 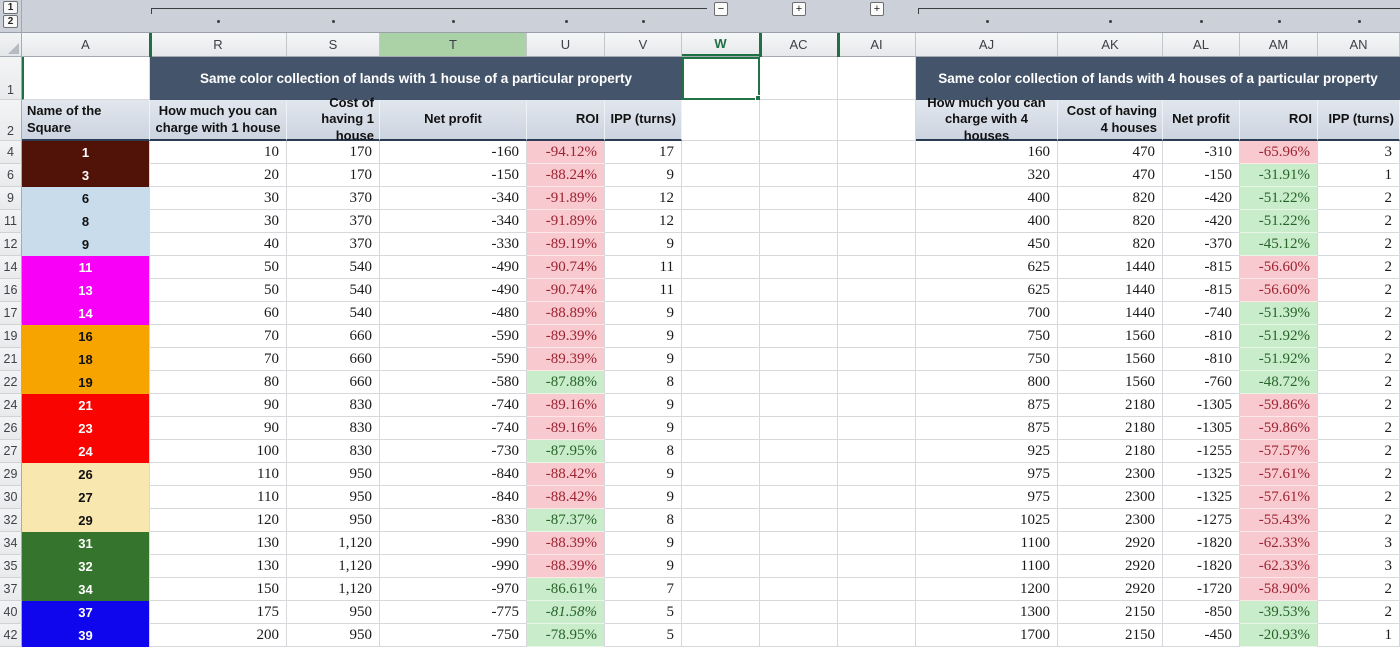 I want to click on charge-4-houses-cell: 1100, so click(x=987, y=566).